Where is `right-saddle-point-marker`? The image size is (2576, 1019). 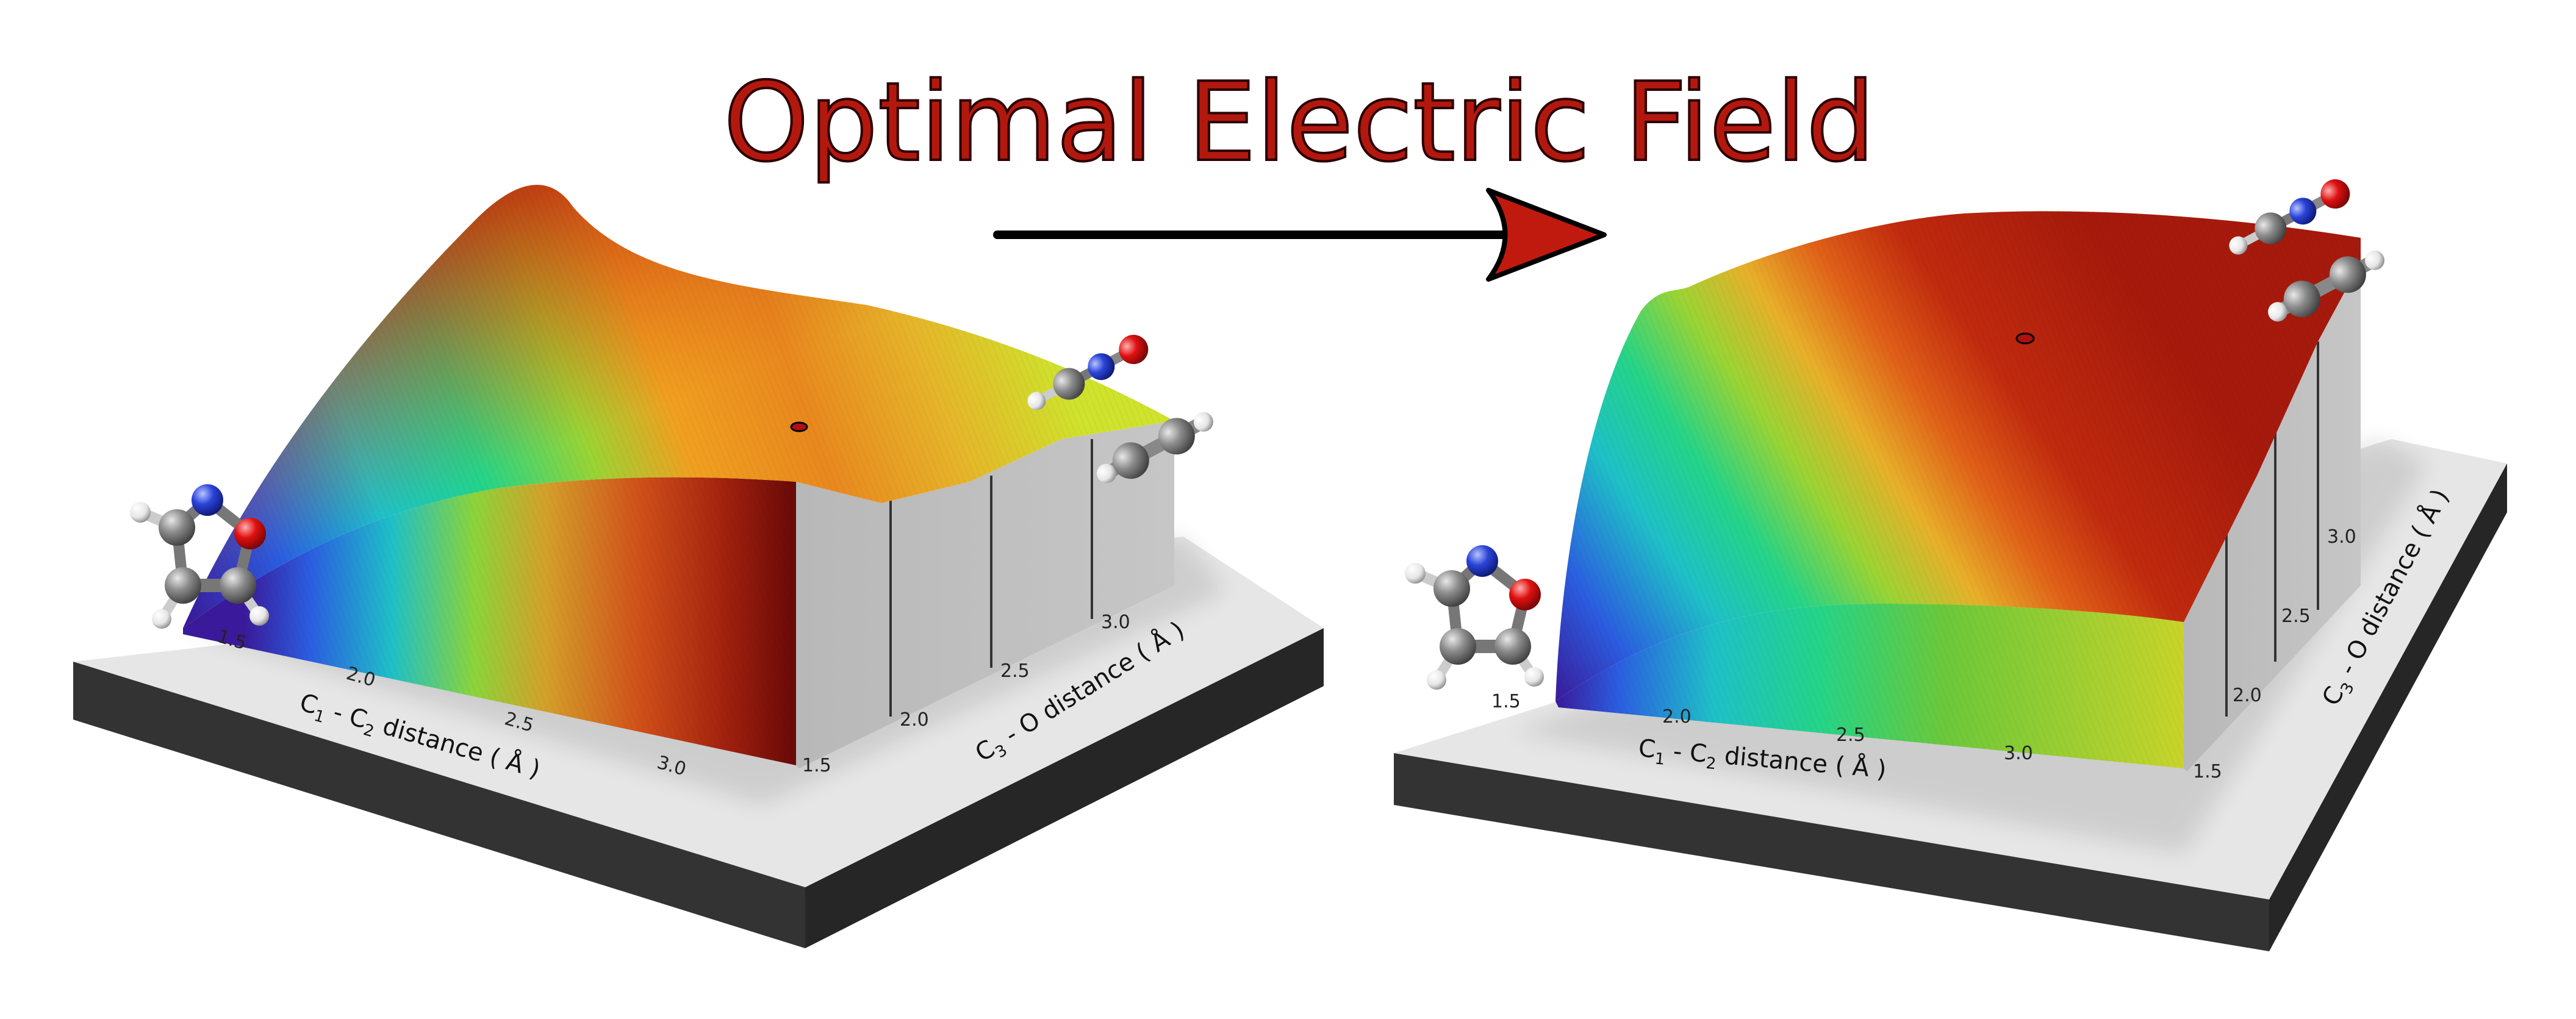 right-saddle-point-marker is located at coordinates (2025, 338).